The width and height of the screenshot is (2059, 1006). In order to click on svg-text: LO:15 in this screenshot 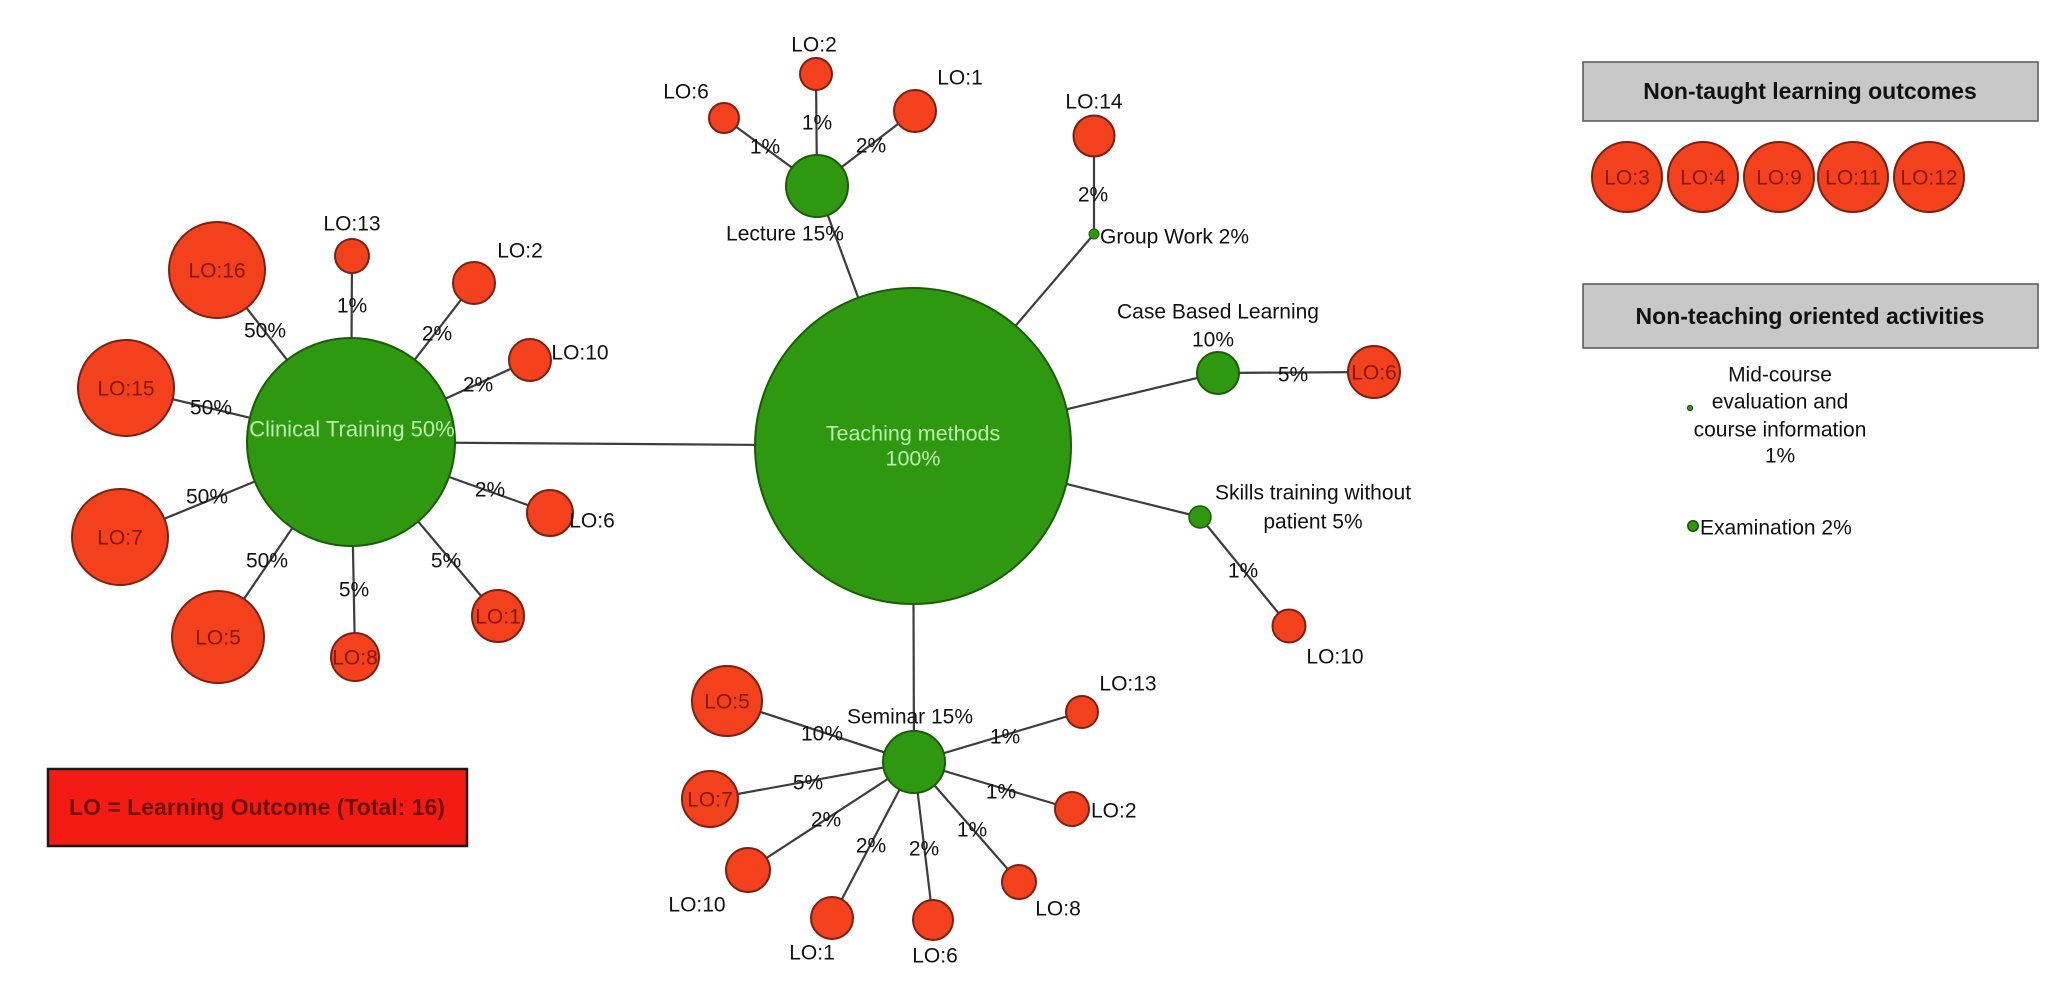, I will do `click(125, 388)`.